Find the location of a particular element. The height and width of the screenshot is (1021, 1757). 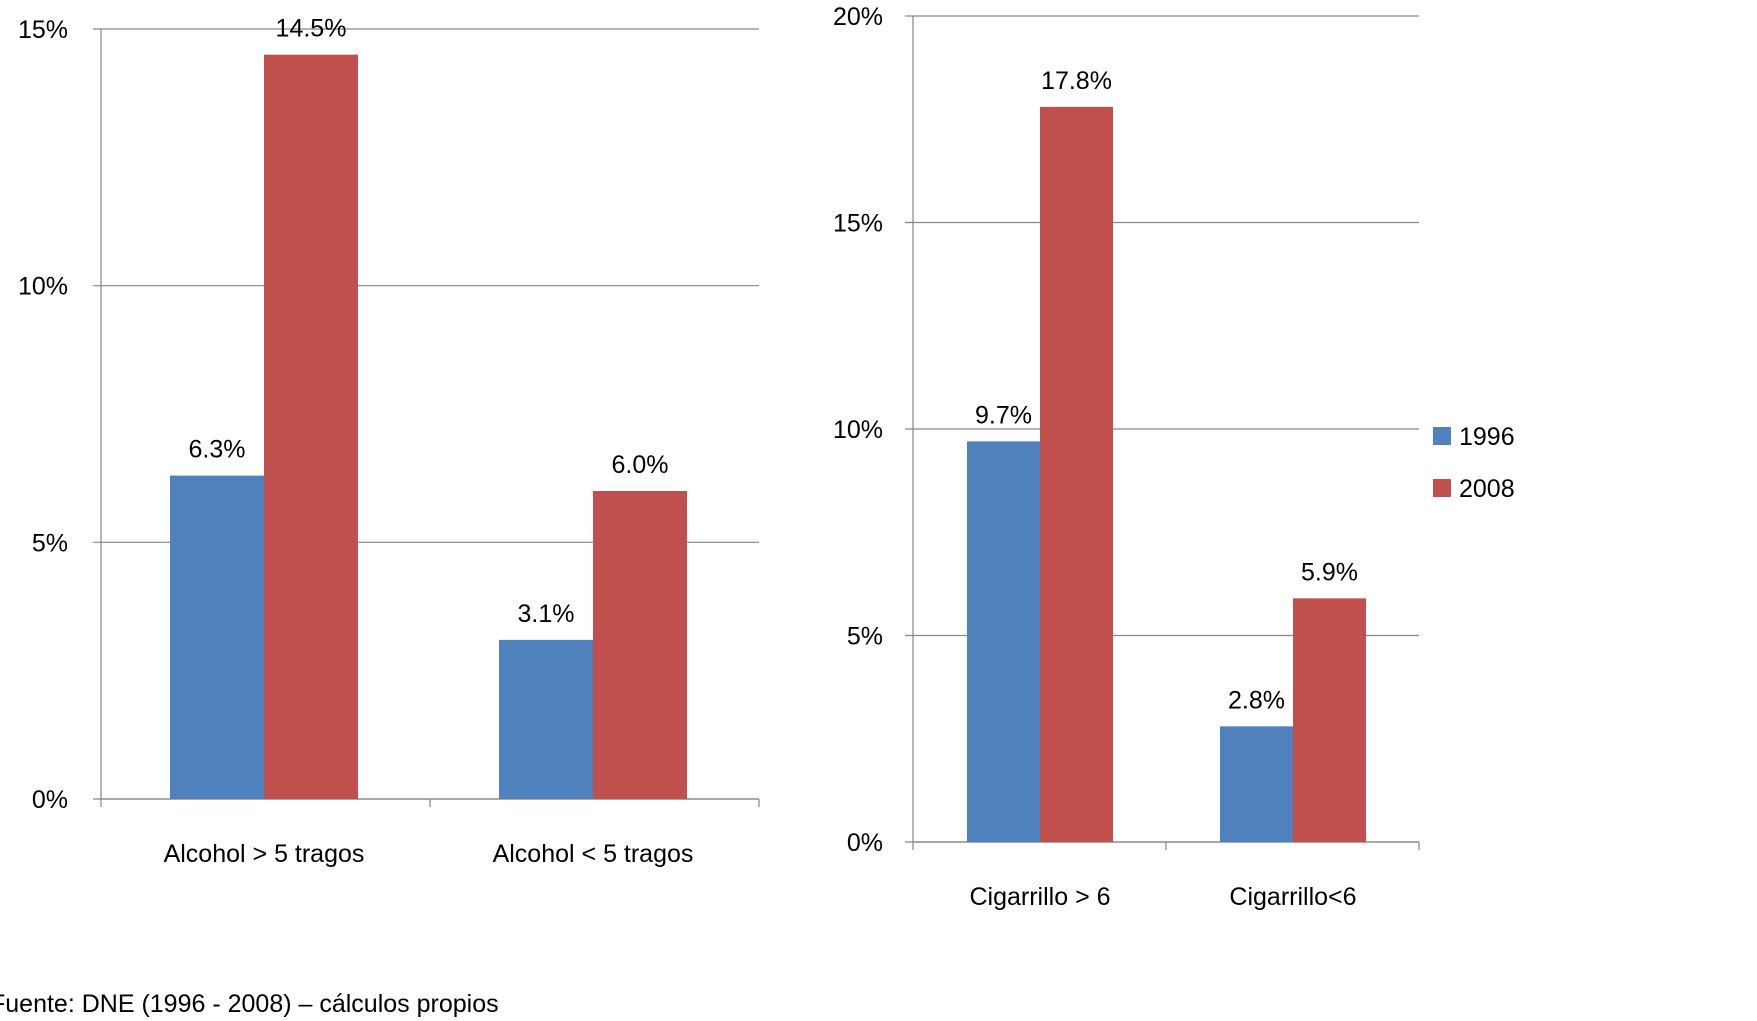

data-label: 6.3% is located at coordinates (217, 450).